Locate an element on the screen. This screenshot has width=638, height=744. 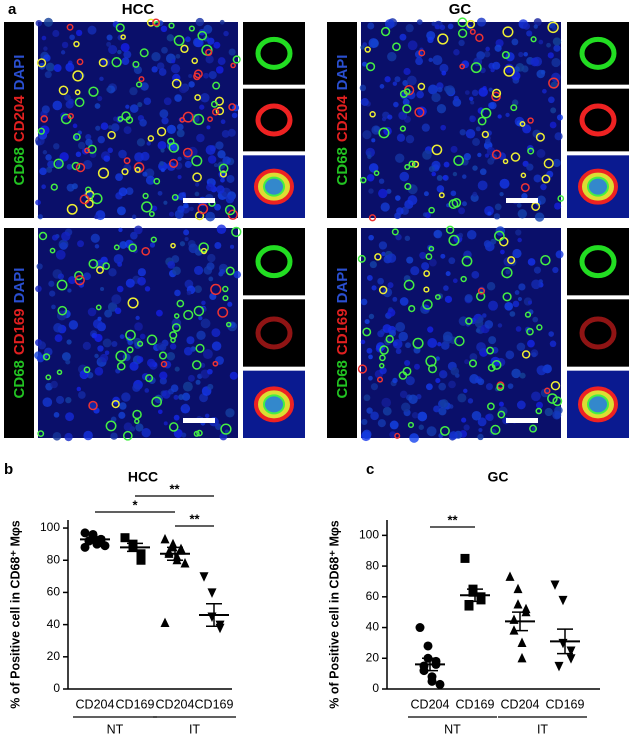
row-label: CD68 CD204 DAPI is located at coordinates (342, 120).